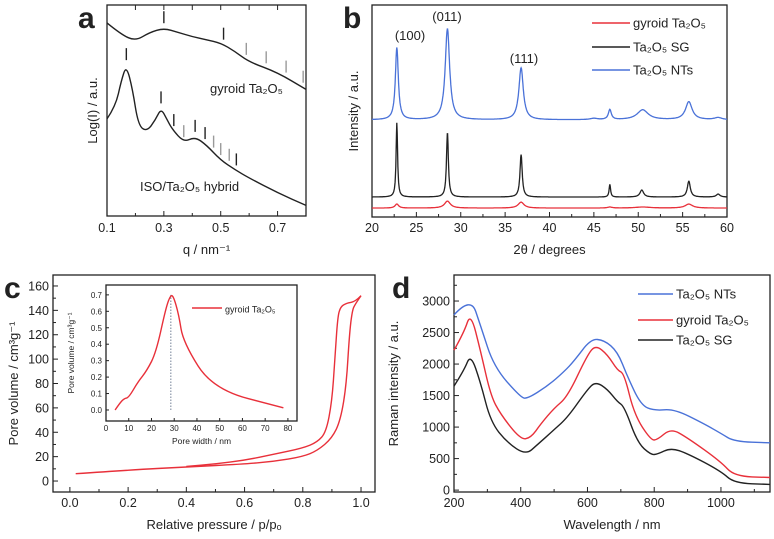 Image resolution: width=774 pixels, height=539 pixels. Describe the element at coordinates (439, 459) in the screenshot. I see `y-tick-label: 500` at that location.